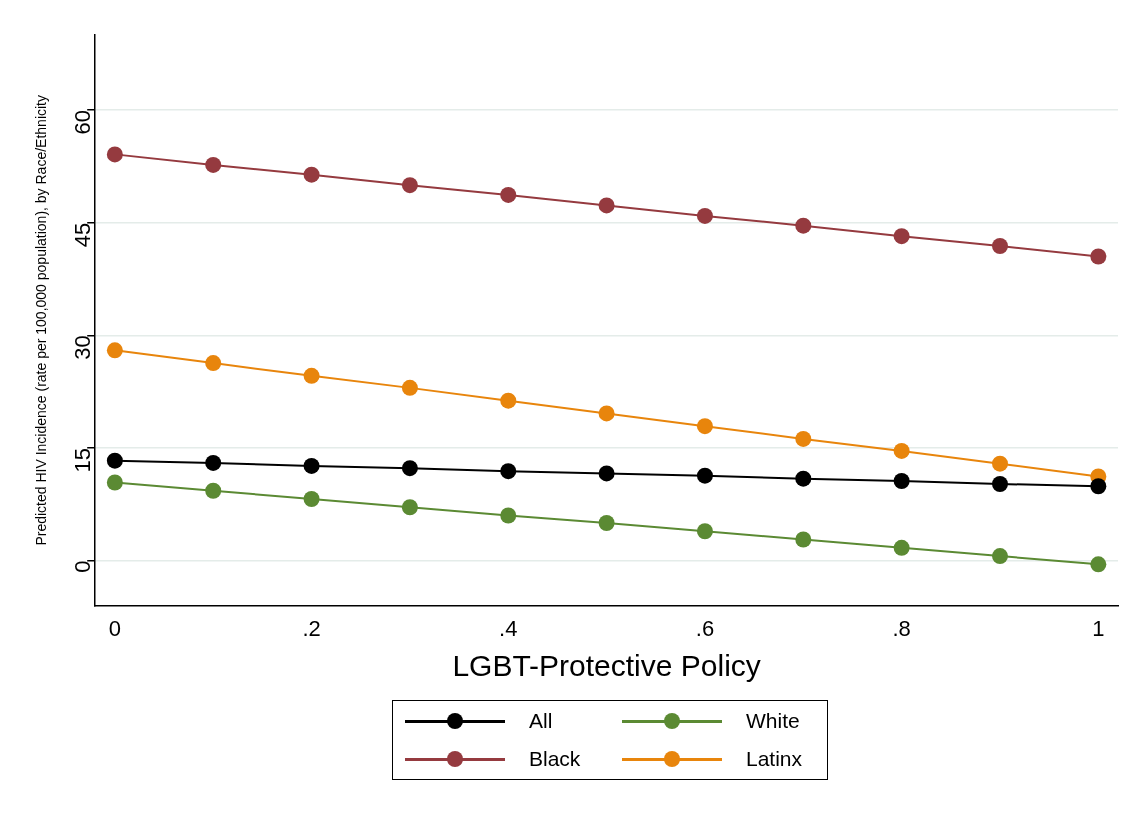 The width and height of the screenshot is (1130, 836). I want to click on y-tick-label: 15, so click(83, 460).